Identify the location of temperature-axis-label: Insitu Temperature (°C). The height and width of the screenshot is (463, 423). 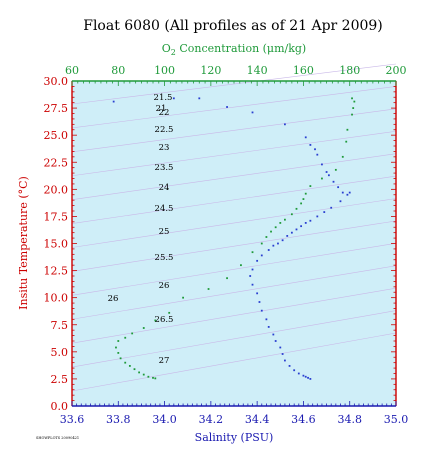
(23, 243).